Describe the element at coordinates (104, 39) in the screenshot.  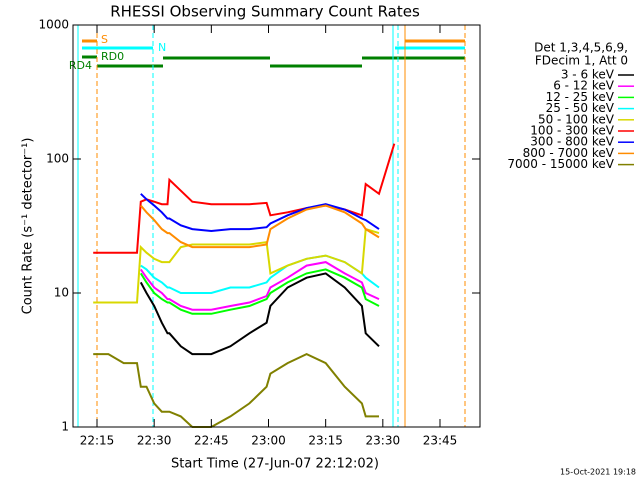
I see `annotation: S` at that location.